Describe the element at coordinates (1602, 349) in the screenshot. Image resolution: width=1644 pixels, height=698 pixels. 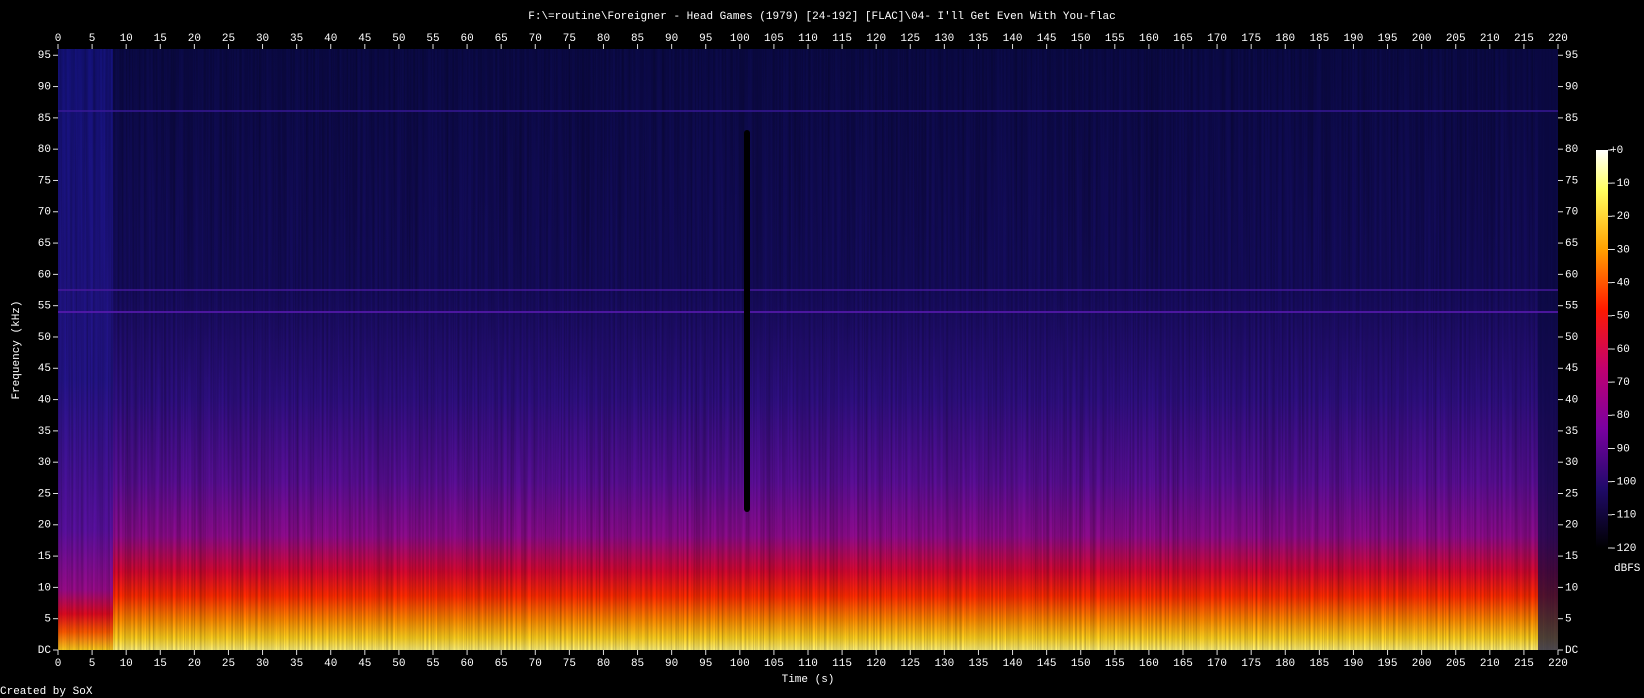
I see `colorbar` at that location.